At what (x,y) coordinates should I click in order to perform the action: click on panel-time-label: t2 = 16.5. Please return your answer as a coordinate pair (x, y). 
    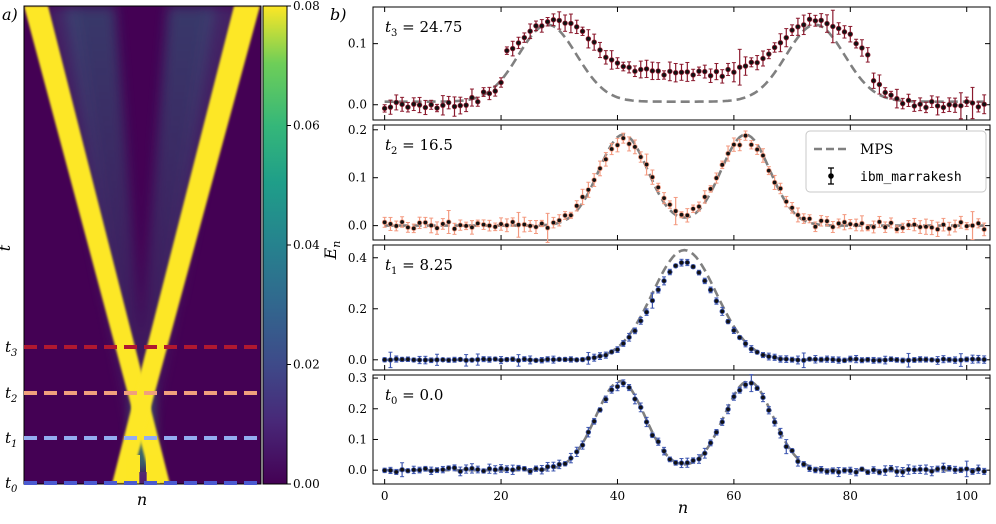
    Looking at the image, I should click on (419, 146).